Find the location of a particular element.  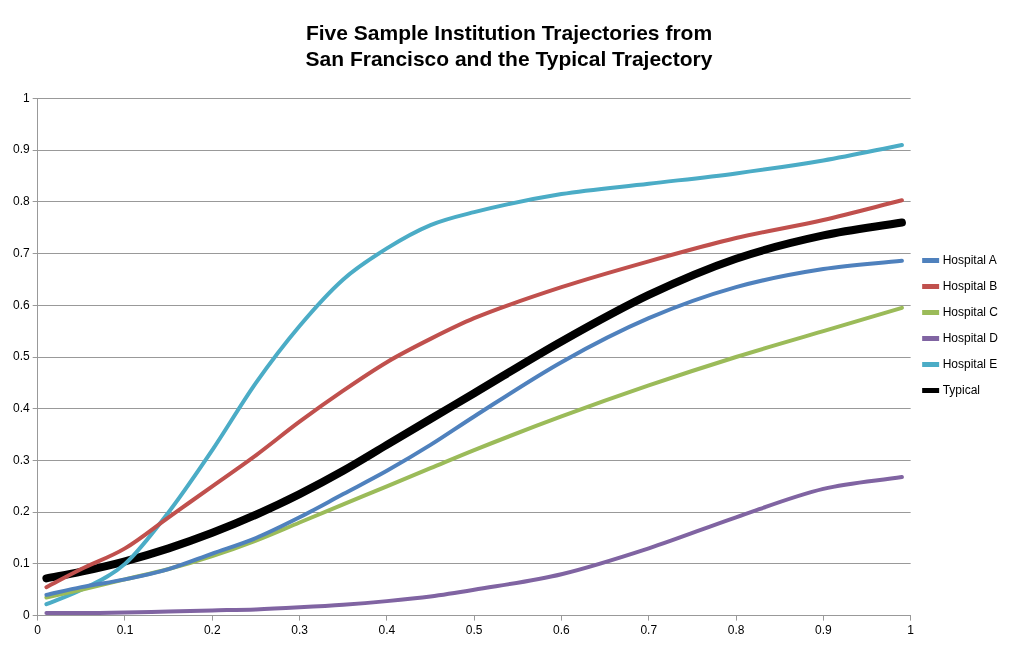

legend-label: Hospital E is located at coordinates (970, 363).